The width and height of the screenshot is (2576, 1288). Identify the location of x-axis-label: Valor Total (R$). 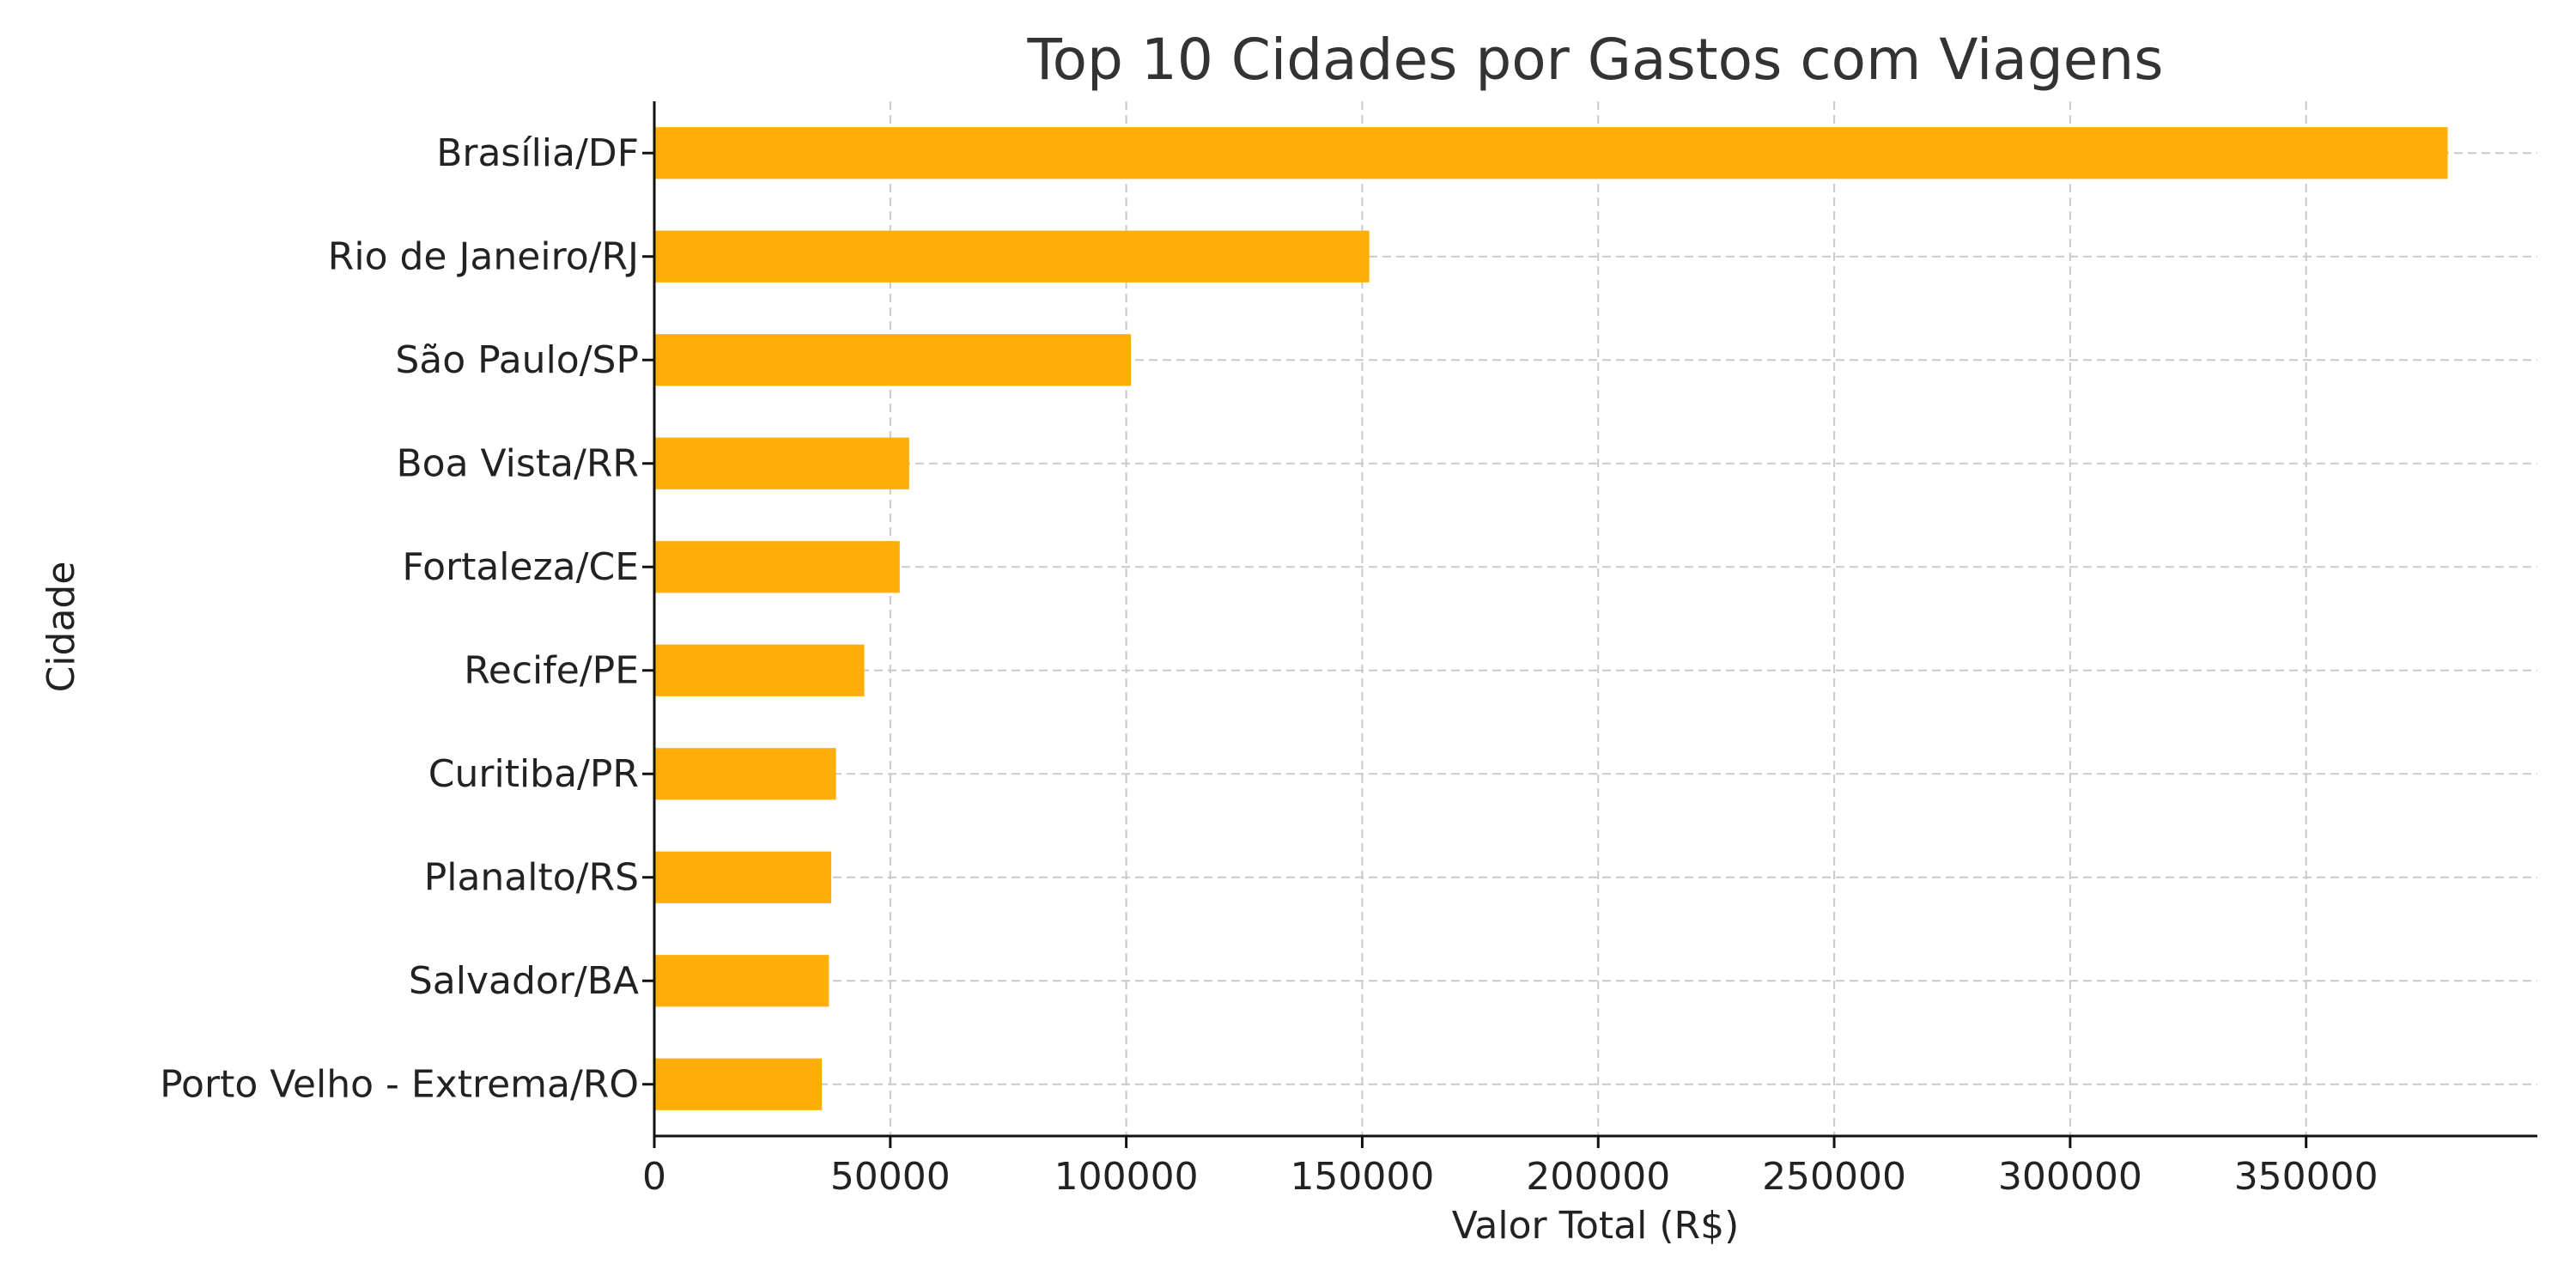
(1596, 1226).